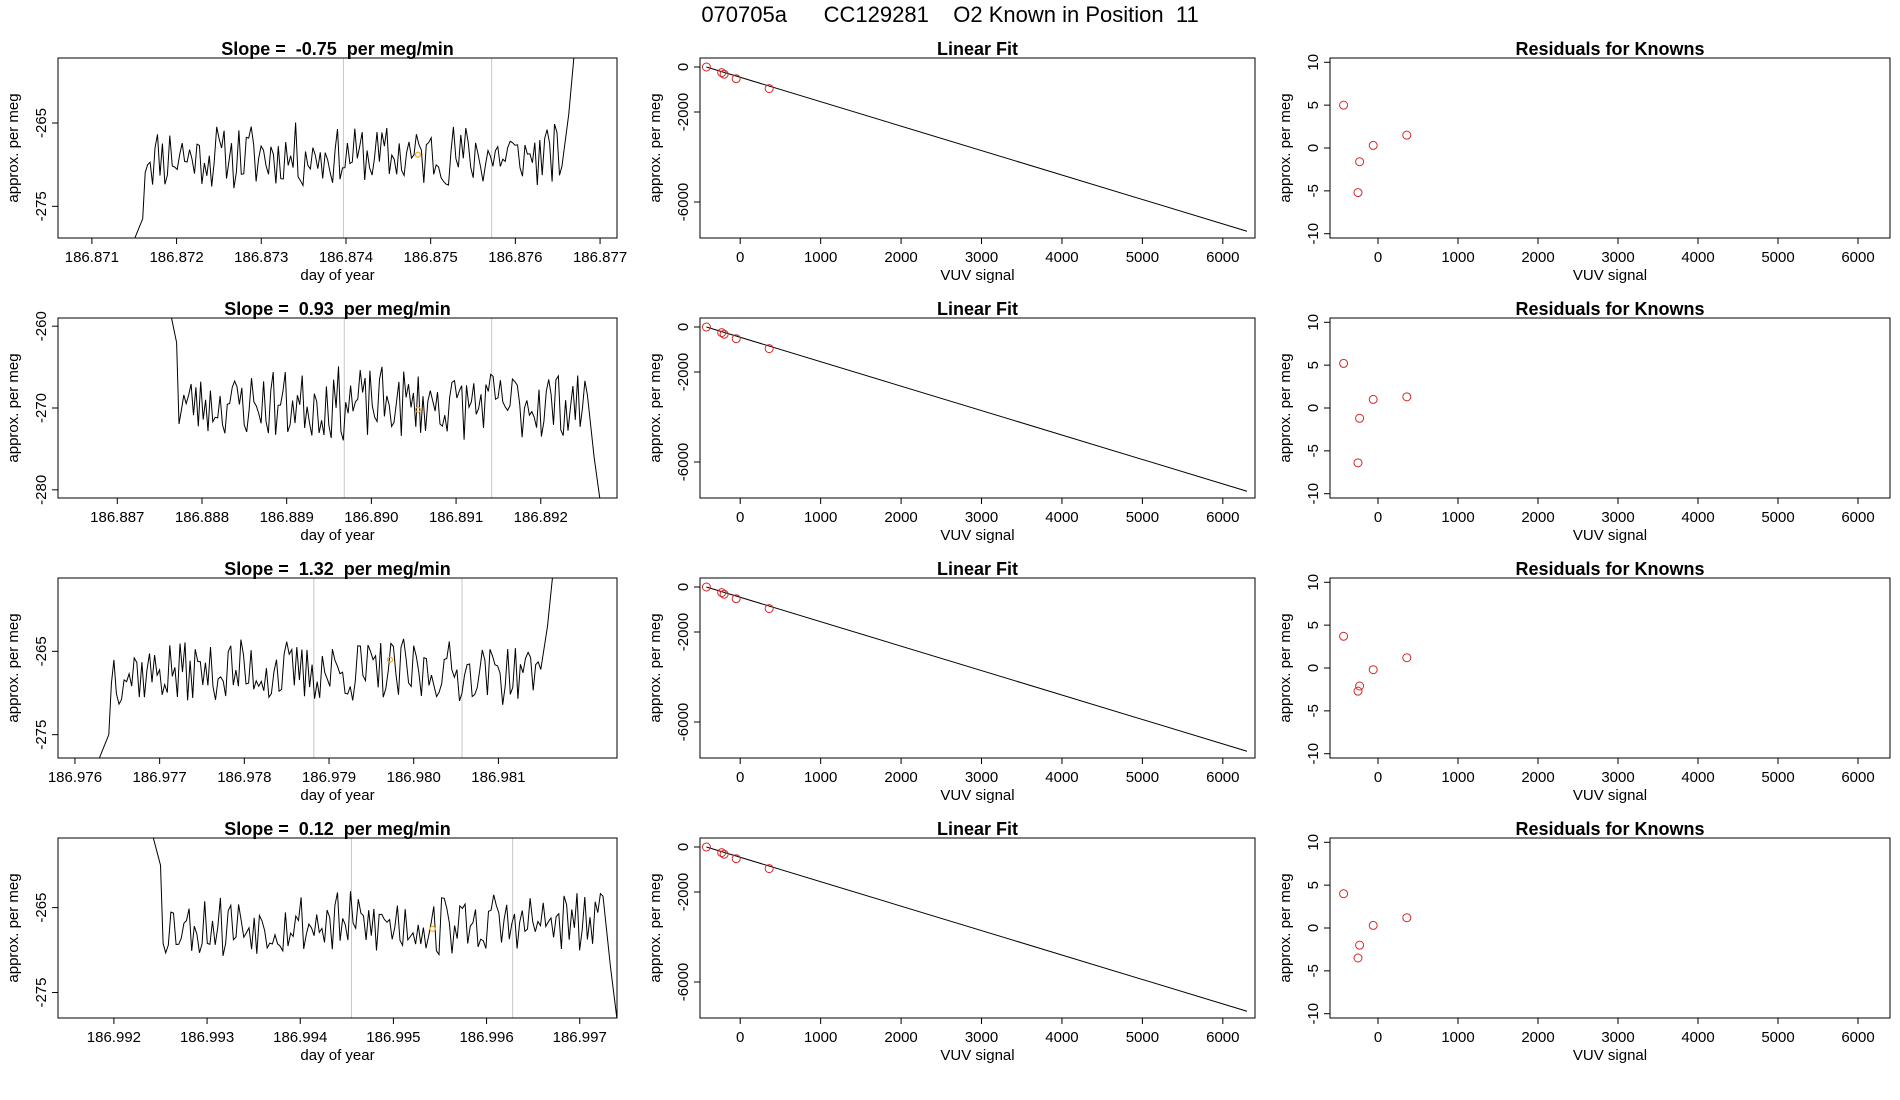  What do you see at coordinates (41, 651) in the screenshot?
I see `y-tick-label: -265` at bounding box center [41, 651].